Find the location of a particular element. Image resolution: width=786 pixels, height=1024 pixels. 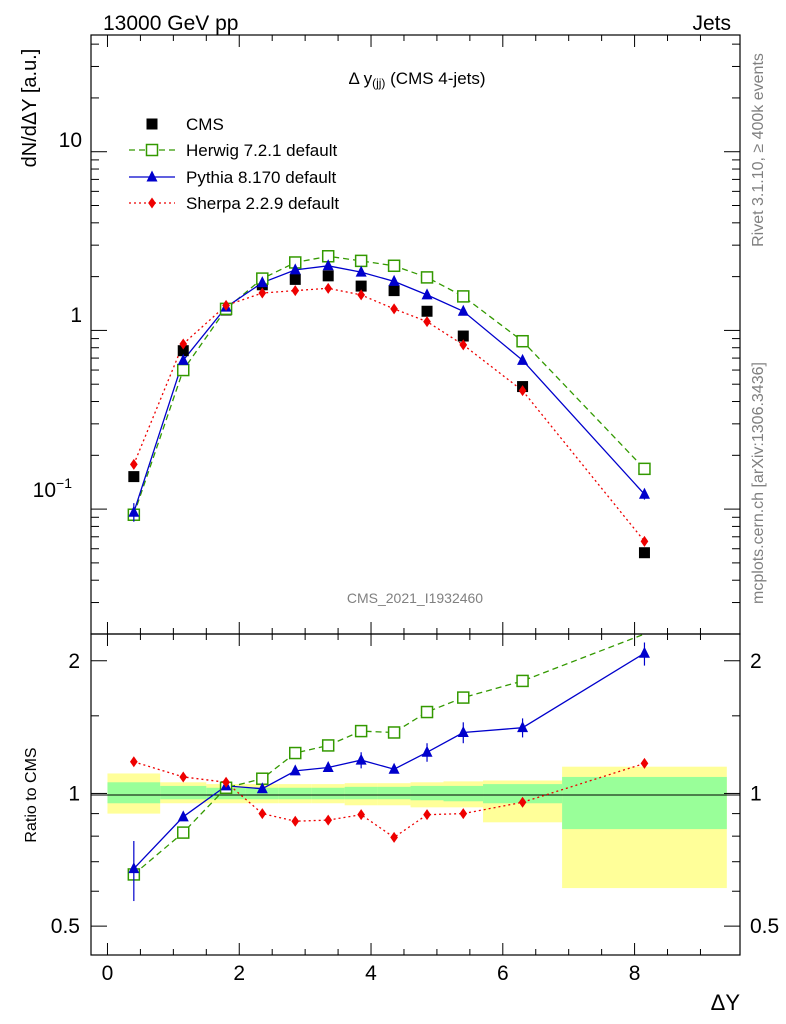

x-tick-labels: 0 2 4 6 8 is located at coordinates (371, 973).